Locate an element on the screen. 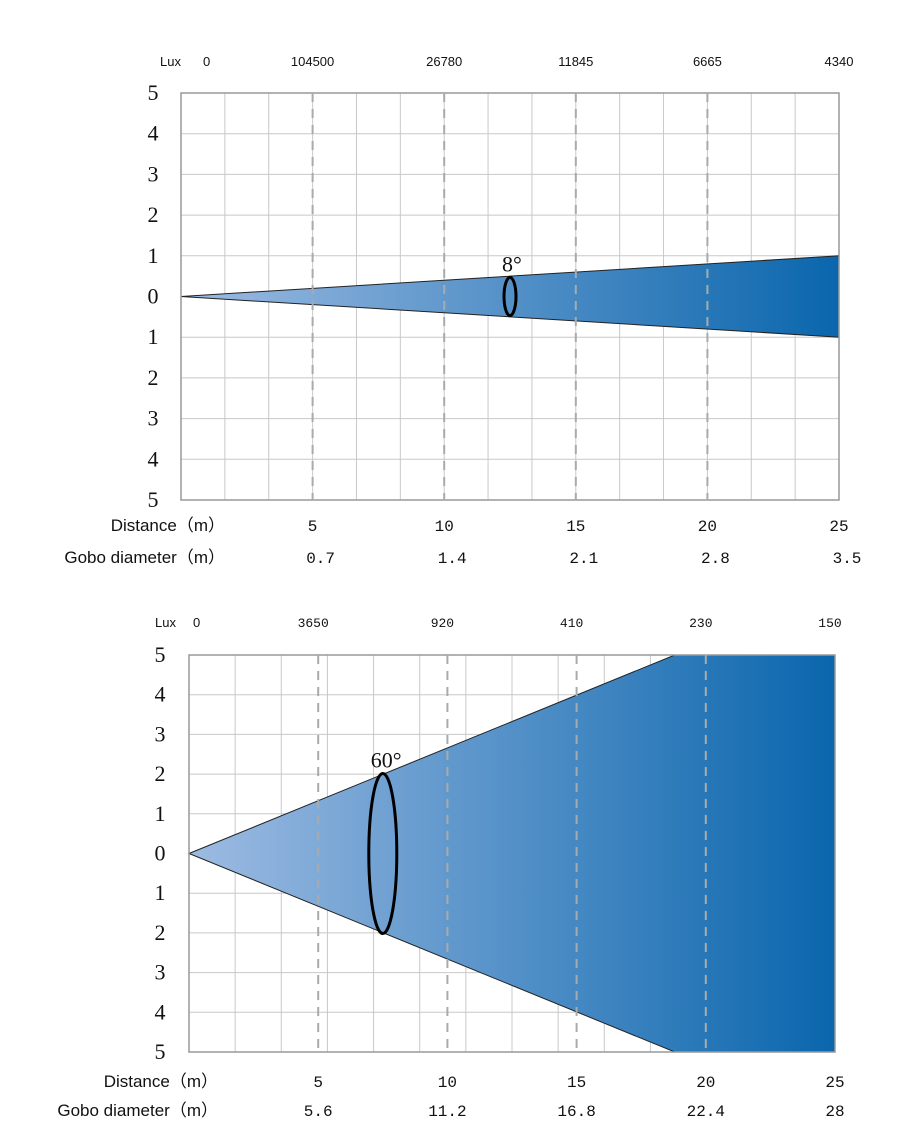 Image resolution: width=899 pixels, height=1138 pixels. chart1-lux-value: 104500 is located at coordinates (312, 61).